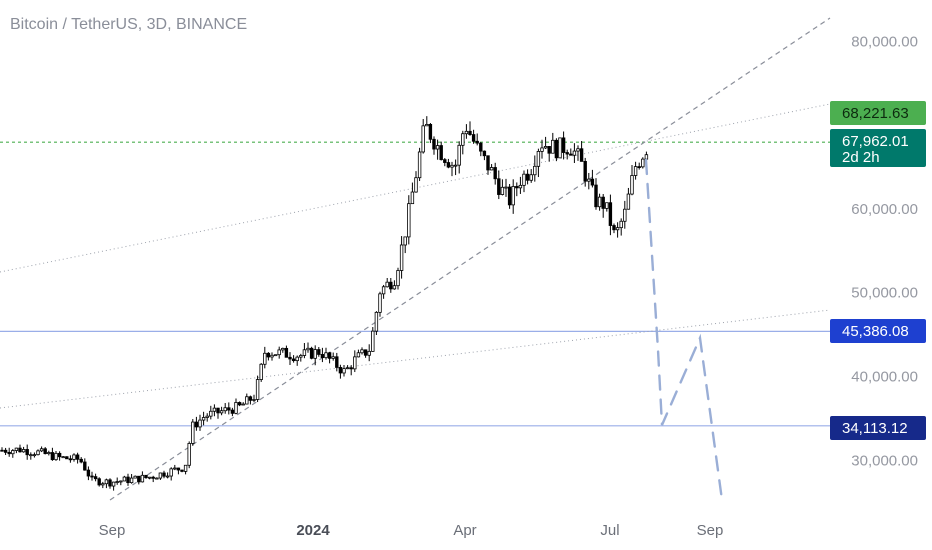 Image resolution: width=932 pixels, height=550 pixels. What do you see at coordinates (313, 530) in the screenshot?
I see `time-tick-1: 2024` at bounding box center [313, 530].